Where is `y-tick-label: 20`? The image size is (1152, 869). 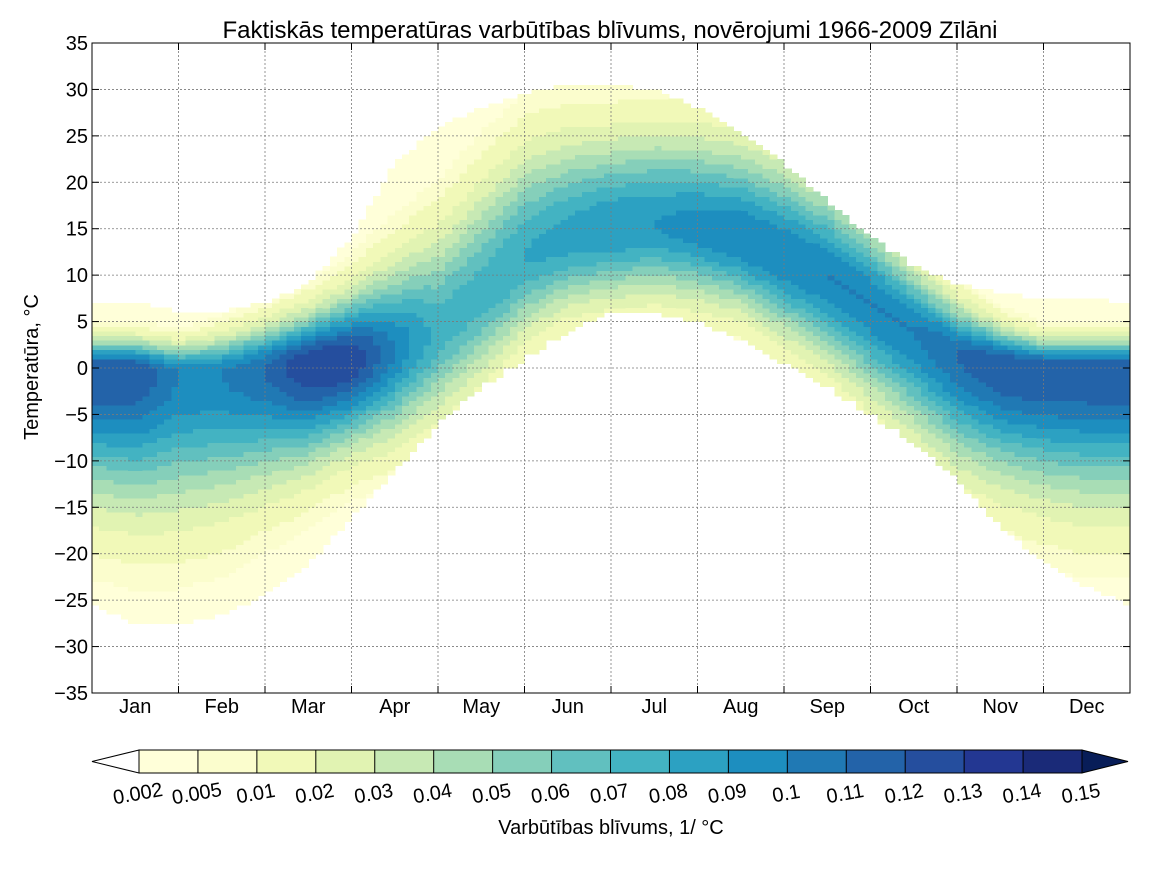
y-tick-label: 20 is located at coordinates (77, 183).